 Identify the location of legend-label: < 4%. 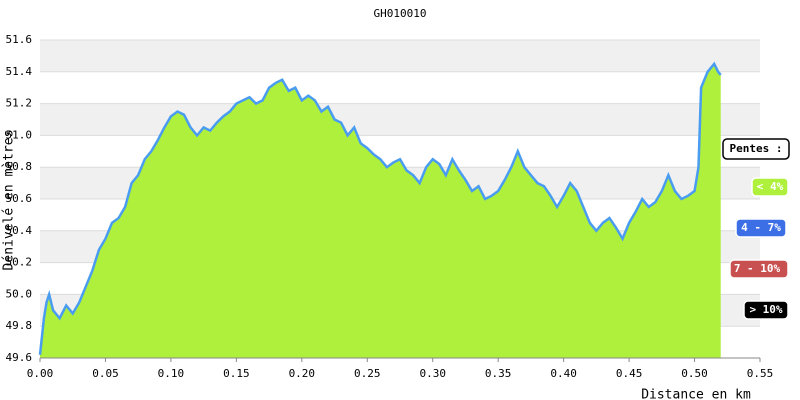
(770, 186).